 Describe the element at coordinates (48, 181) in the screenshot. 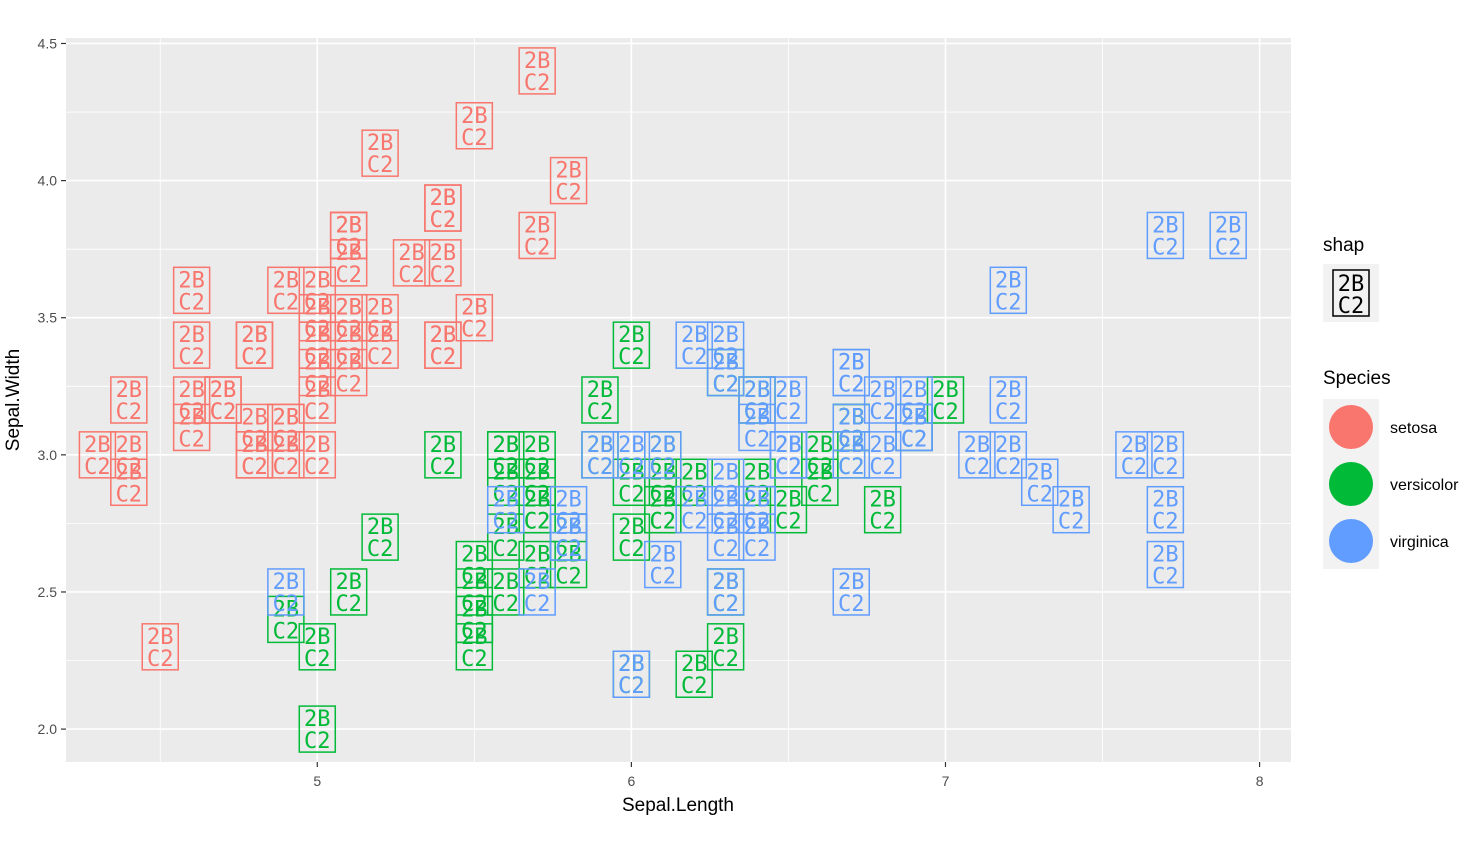

I see `y-tick-label: 4.0` at that location.